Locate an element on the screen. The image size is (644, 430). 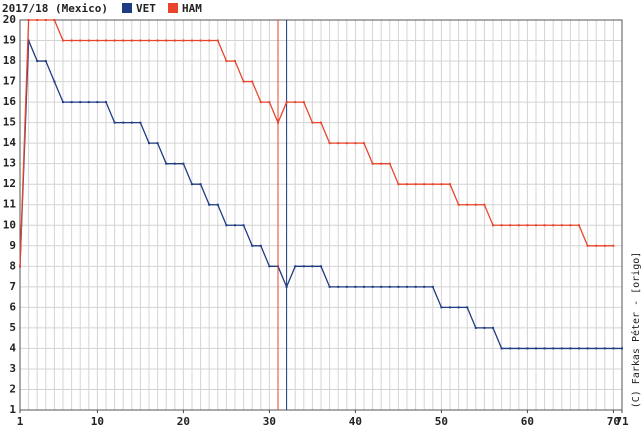
x-tick-label: 10 is located at coordinates (97, 421).